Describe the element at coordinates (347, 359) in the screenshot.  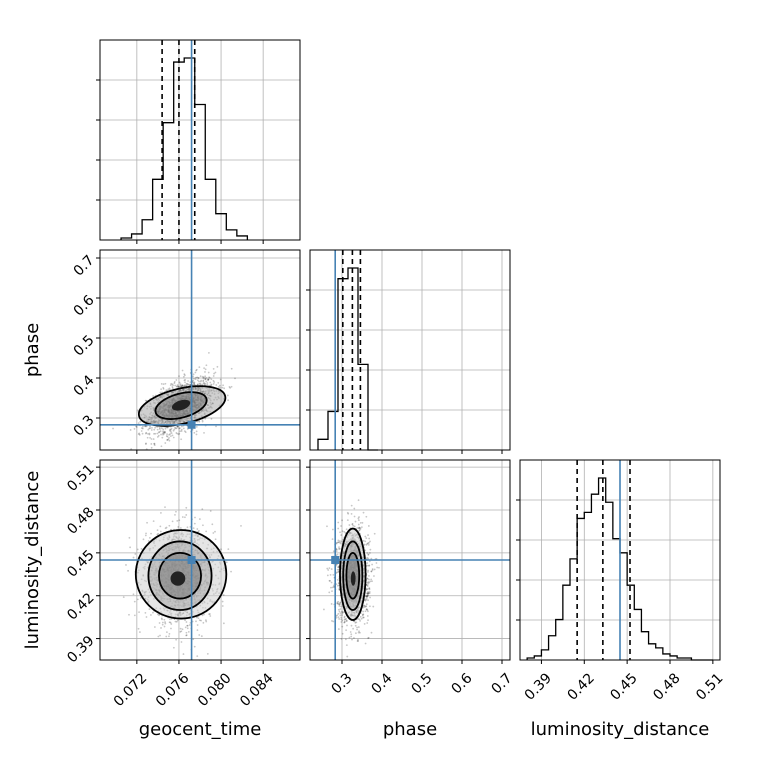
I see `histogram-step` at that location.